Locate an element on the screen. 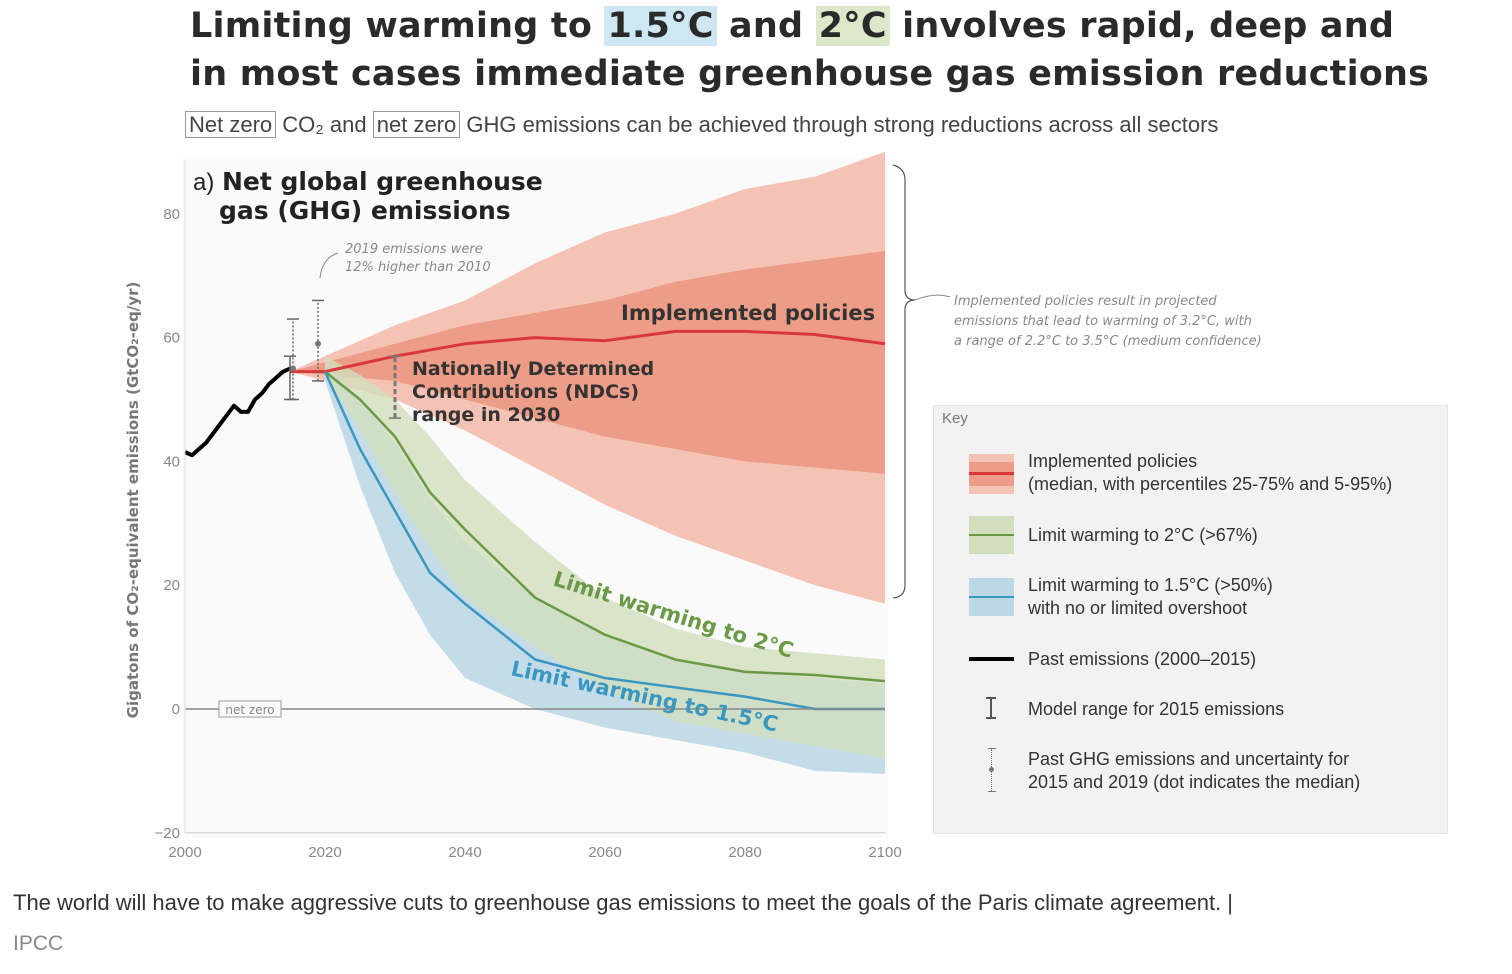  x-tick-label: 2060 is located at coordinates (604, 852).